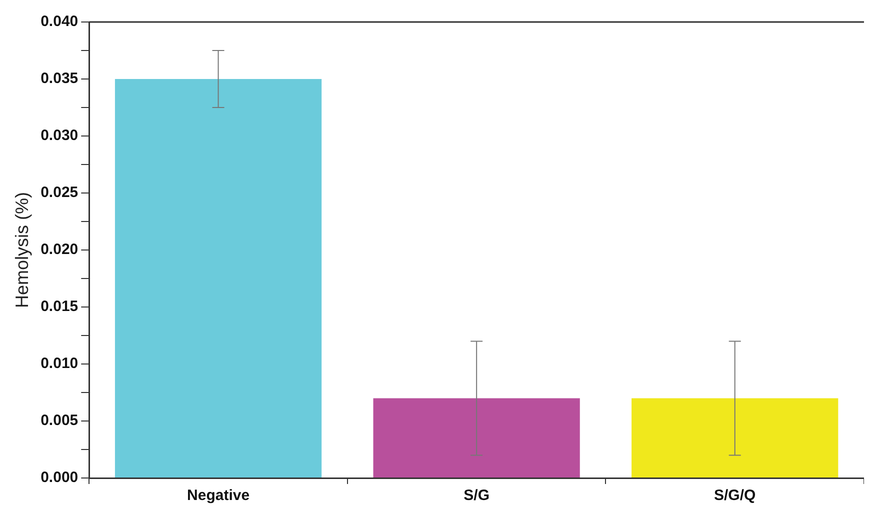  What do you see at coordinates (59, 79) in the screenshot?
I see `y-tick-label: 0.035` at bounding box center [59, 79].